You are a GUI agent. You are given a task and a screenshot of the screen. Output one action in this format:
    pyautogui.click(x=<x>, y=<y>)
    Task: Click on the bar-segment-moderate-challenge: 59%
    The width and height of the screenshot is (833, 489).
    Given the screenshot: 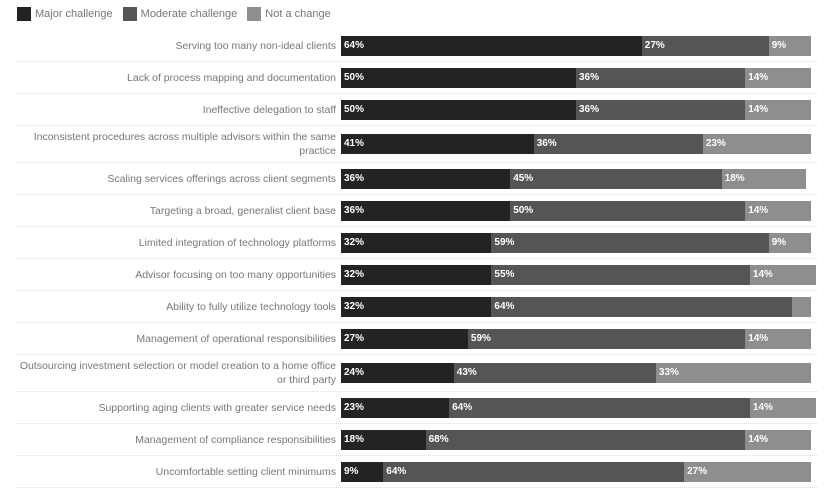 What is the action you would take?
    pyautogui.click(x=606, y=338)
    